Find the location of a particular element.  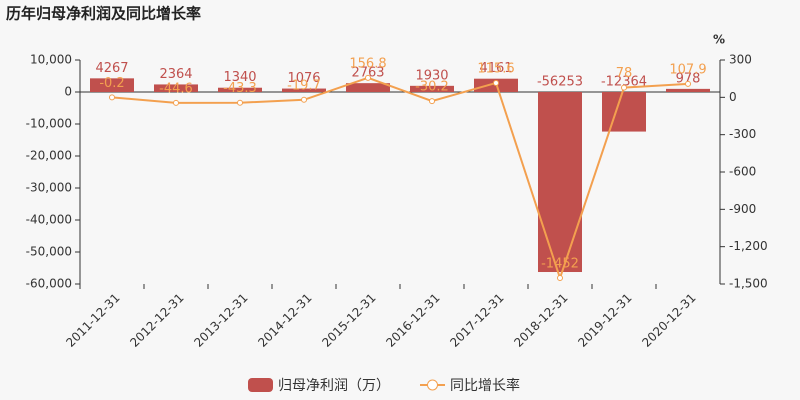

legend-label: 同比增长率 is located at coordinates (485, 385).